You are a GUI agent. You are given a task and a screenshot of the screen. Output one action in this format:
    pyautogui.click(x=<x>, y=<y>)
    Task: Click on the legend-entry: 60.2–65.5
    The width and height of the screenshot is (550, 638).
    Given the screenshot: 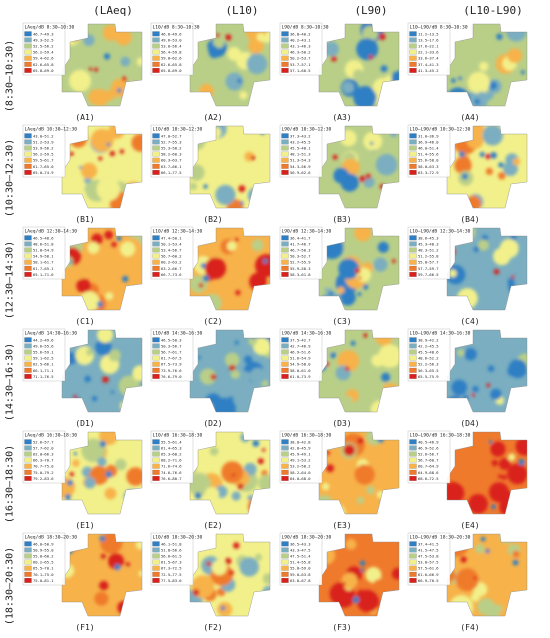 What is the action you would take?
    pyautogui.click(x=43, y=562)
    